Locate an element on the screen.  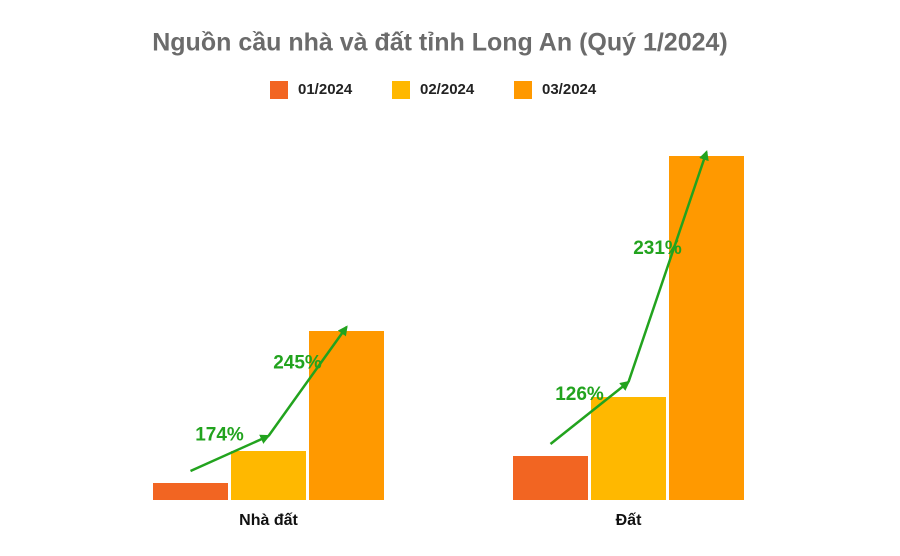
legend-label: 02/2024 is located at coordinates (447, 89).